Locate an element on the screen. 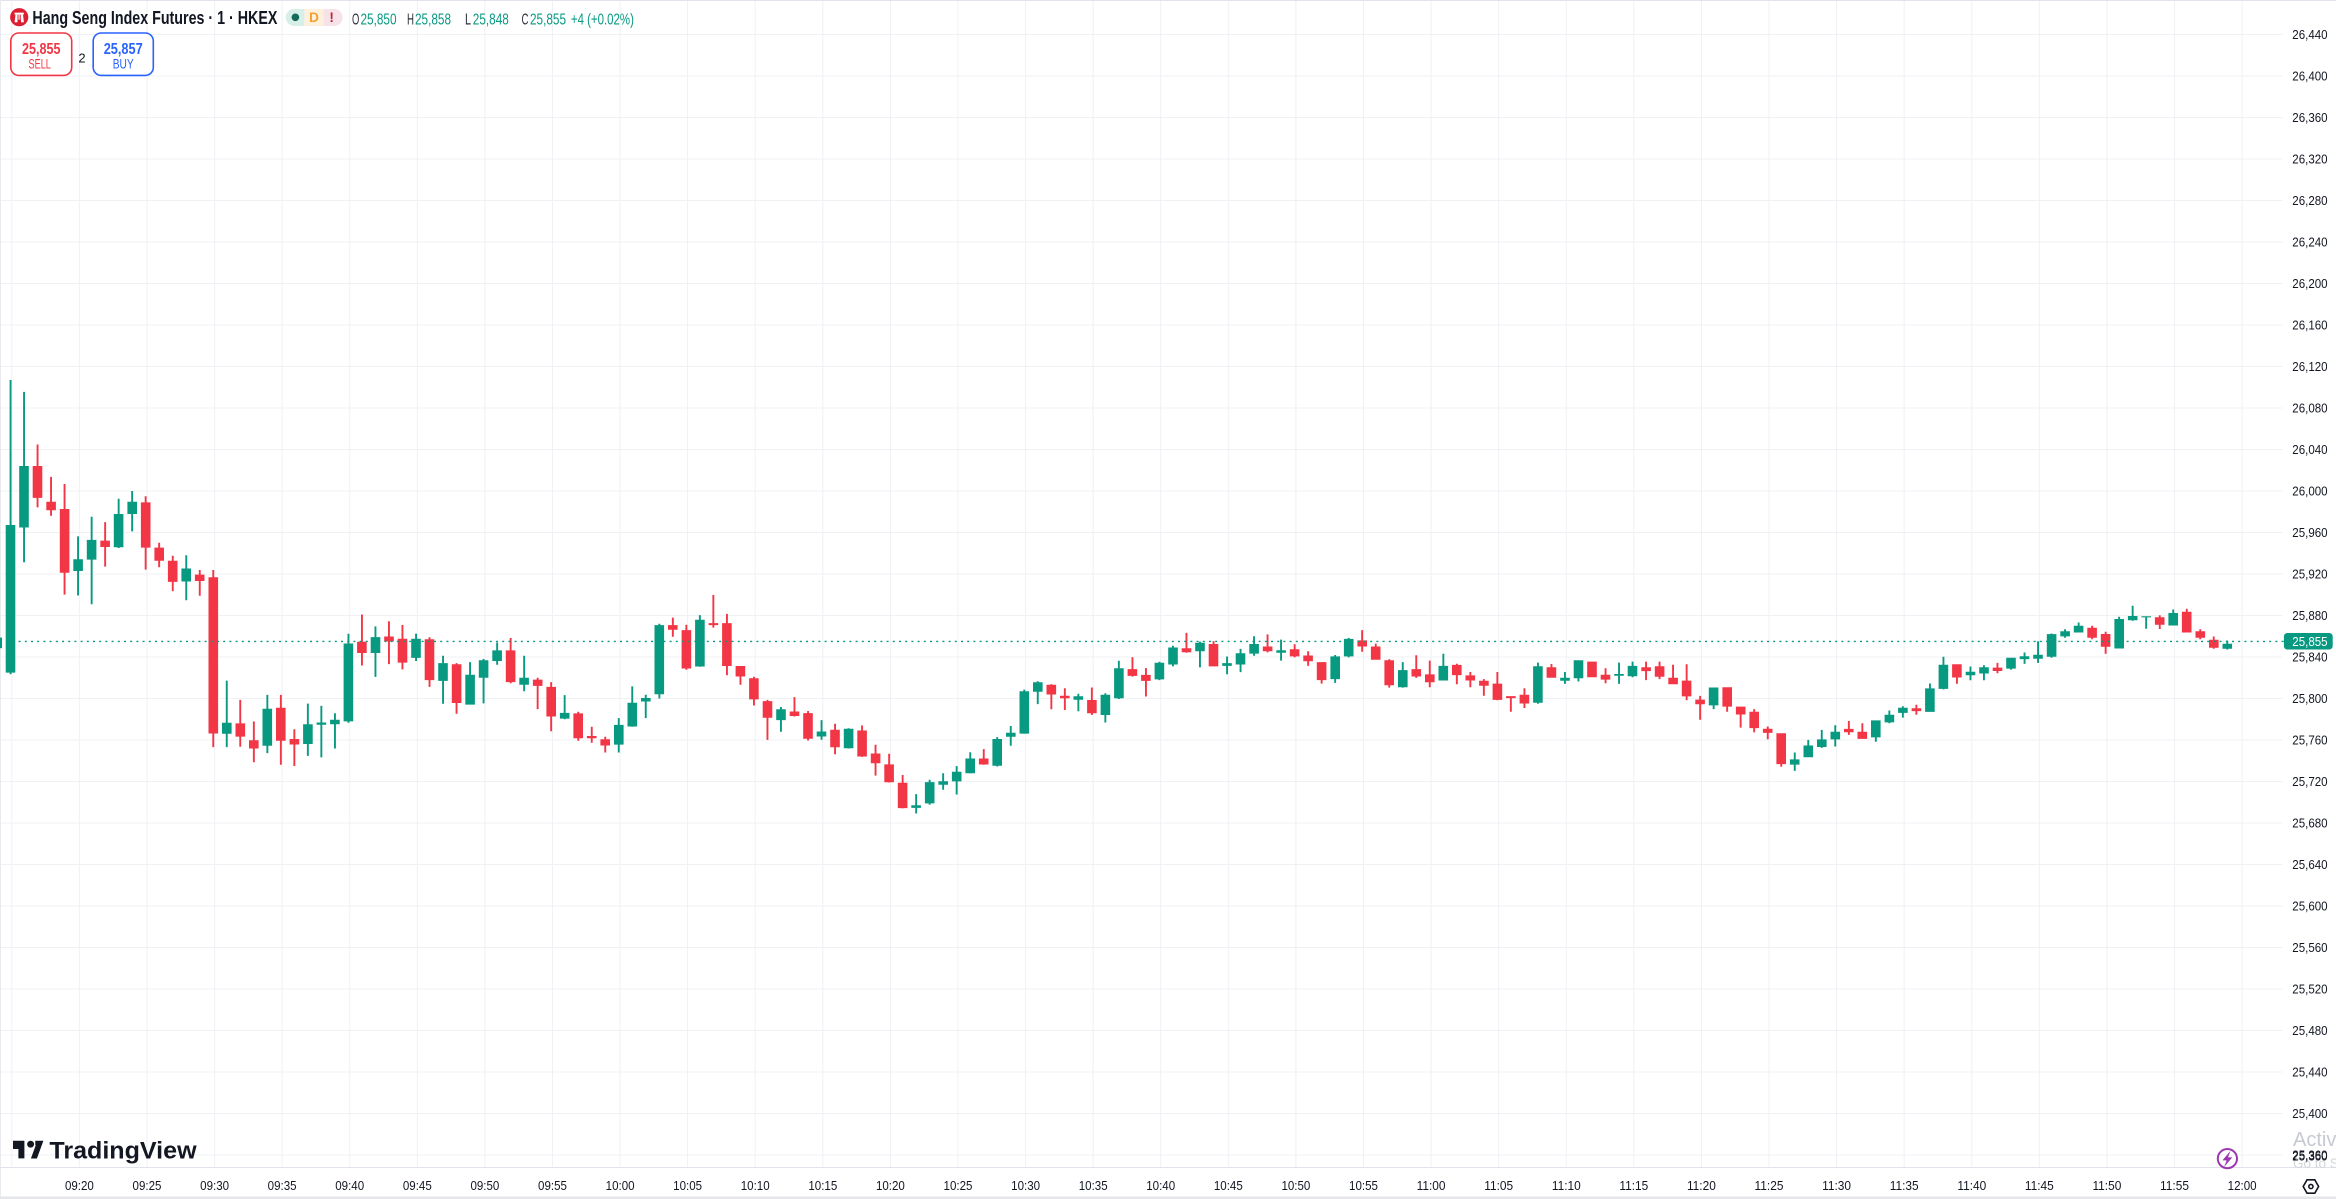 The height and width of the screenshot is (1199, 2336). svg-text: 11:30 is located at coordinates (1836, 1186).